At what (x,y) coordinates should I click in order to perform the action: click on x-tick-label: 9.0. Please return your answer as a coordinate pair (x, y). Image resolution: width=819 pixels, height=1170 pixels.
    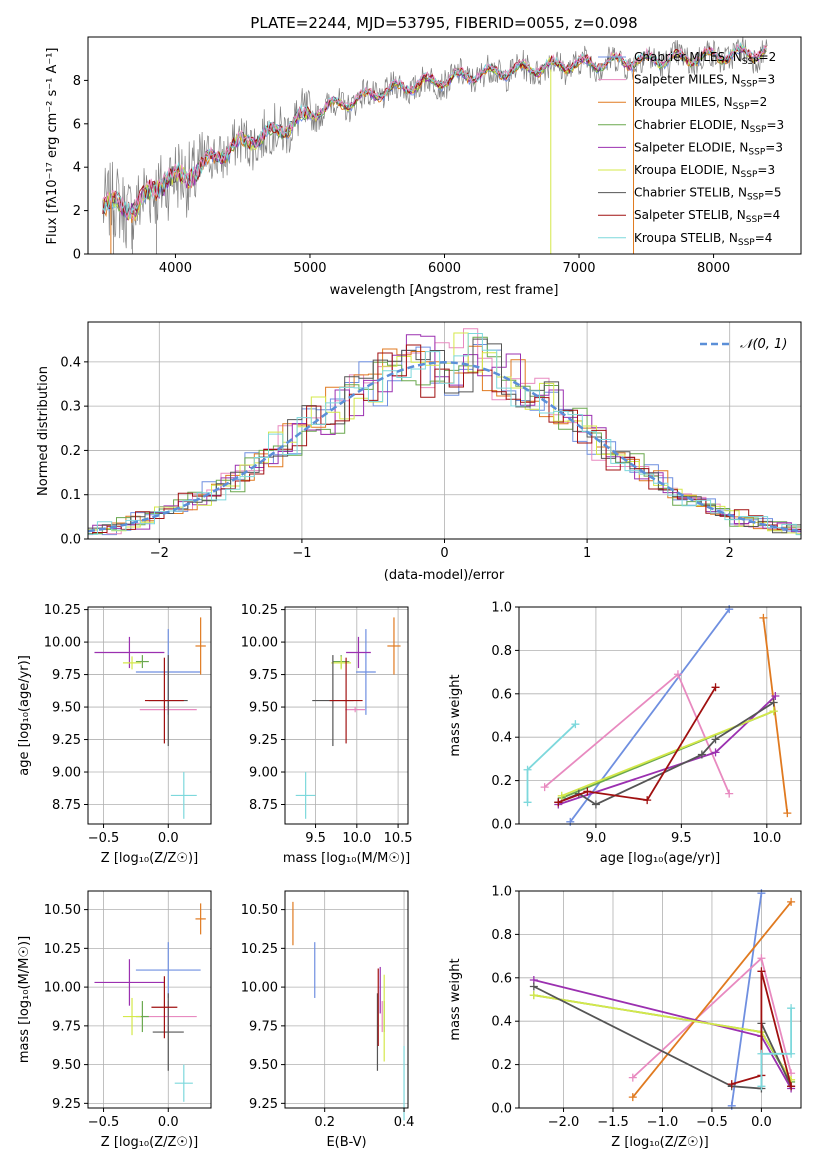
    Looking at the image, I should click on (596, 838).